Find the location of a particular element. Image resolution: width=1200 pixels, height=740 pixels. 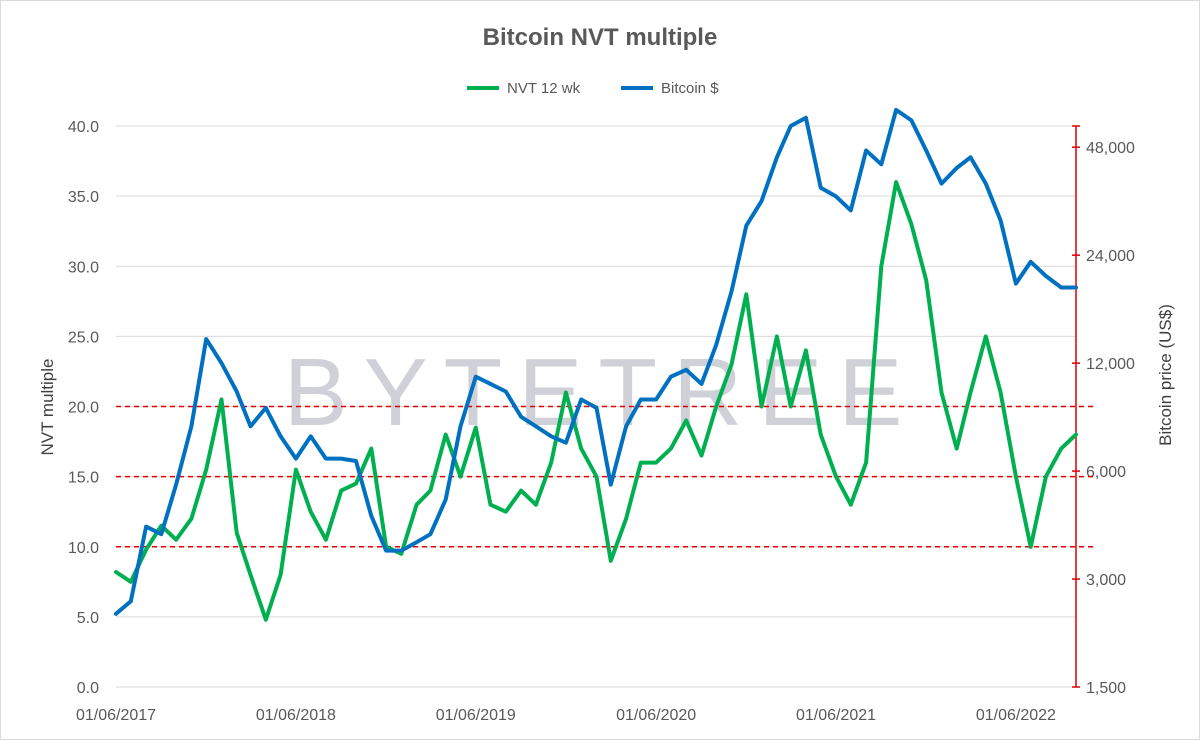

x-tick-label: 01/06/2022 is located at coordinates (1016, 715).